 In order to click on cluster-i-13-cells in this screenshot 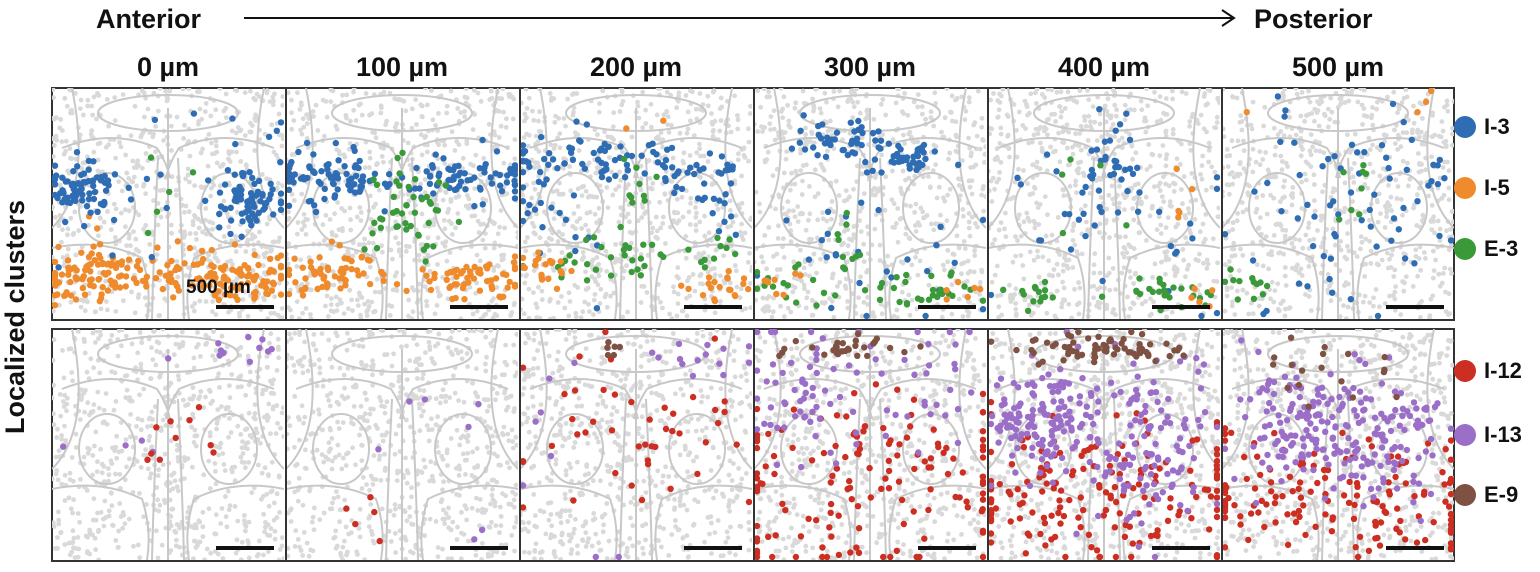, I will do `click(430, 469)`.